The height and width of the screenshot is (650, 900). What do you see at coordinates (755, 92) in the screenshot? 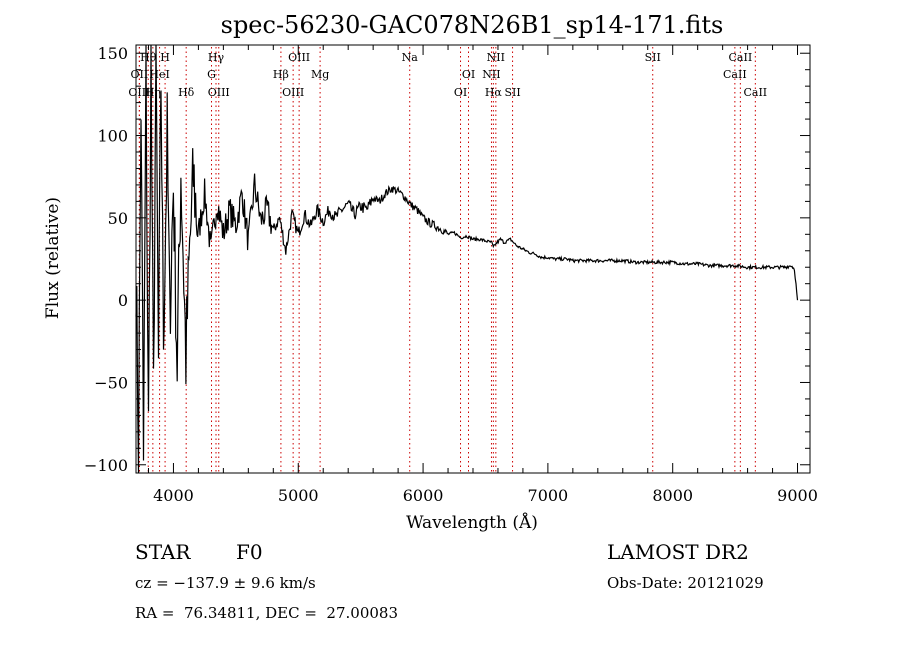
I see `emission-label-24: CaII` at bounding box center [755, 92].